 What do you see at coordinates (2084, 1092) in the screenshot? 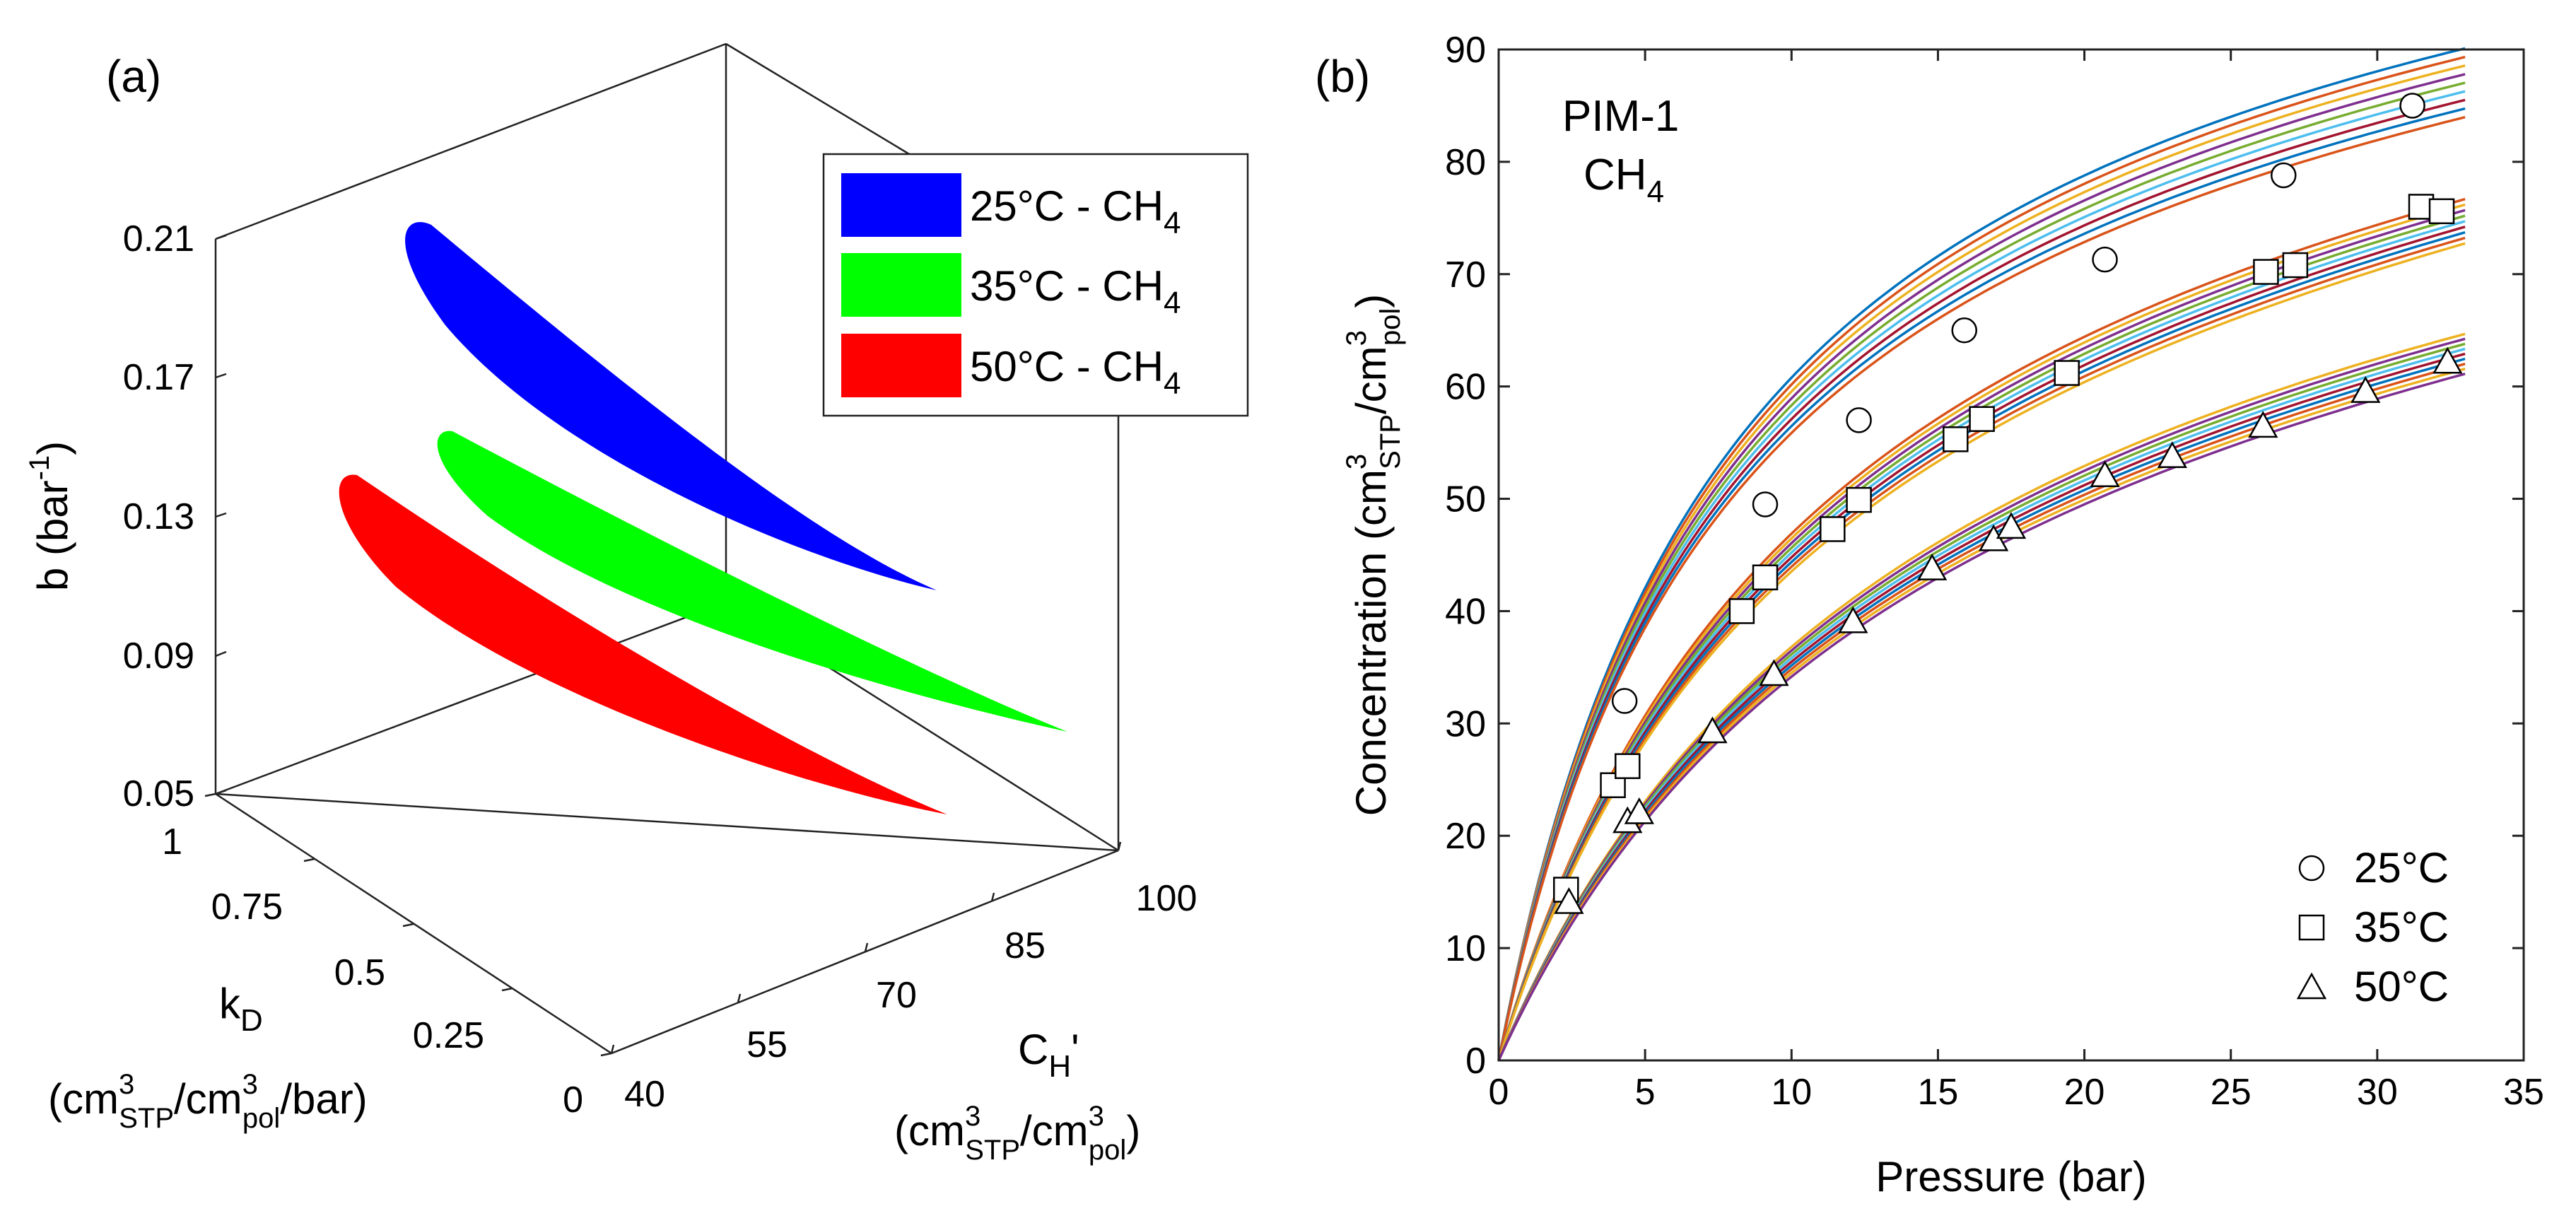
I see `x-tick-label: 20` at bounding box center [2084, 1092].